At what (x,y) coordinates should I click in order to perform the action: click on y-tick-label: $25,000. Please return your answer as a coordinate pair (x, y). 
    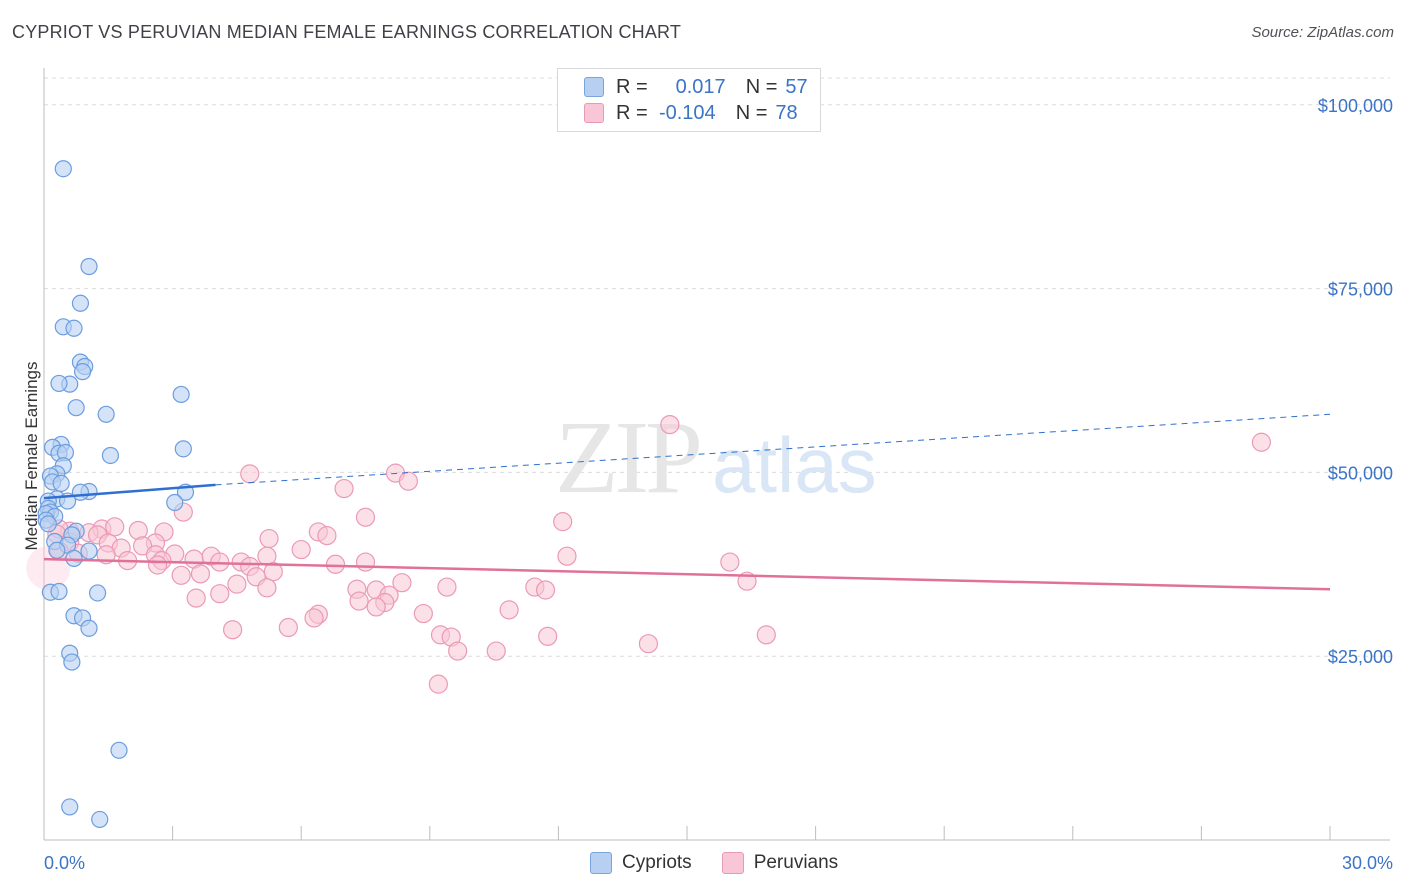
    Looking at the image, I should click on (1360, 657).